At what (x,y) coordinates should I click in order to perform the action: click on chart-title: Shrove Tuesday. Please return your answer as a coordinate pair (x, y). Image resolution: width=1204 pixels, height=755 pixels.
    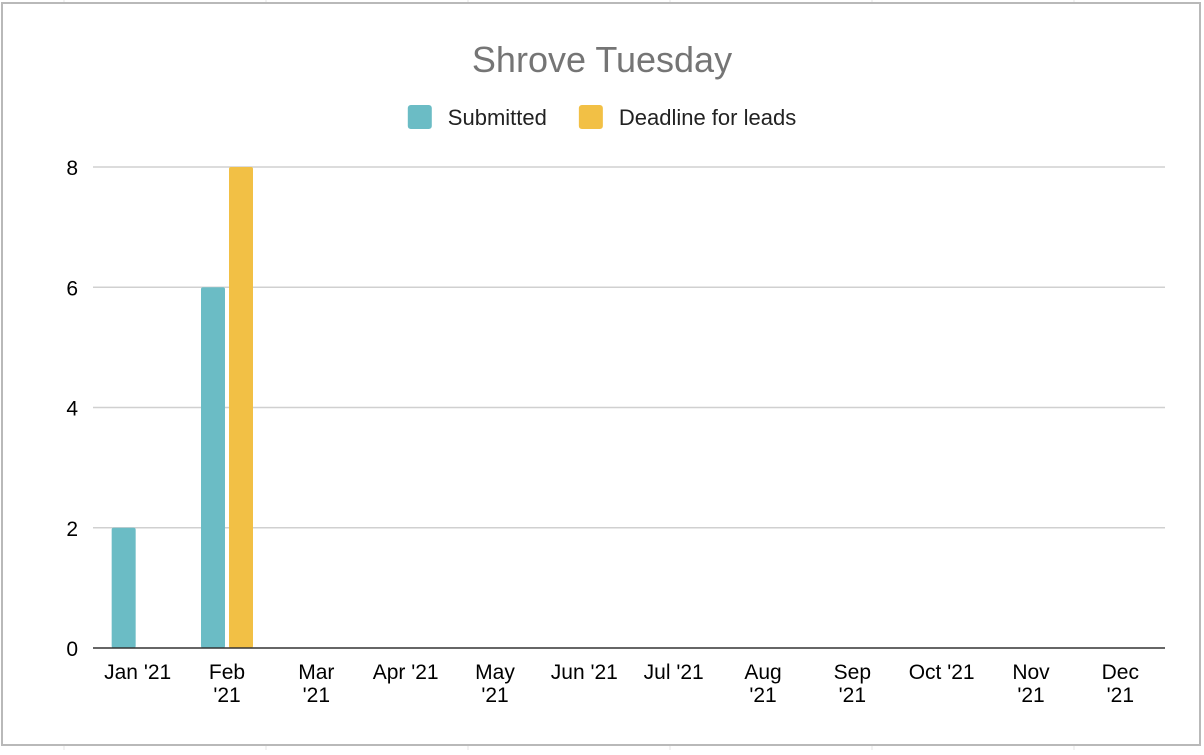
    Looking at the image, I should click on (602, 59).